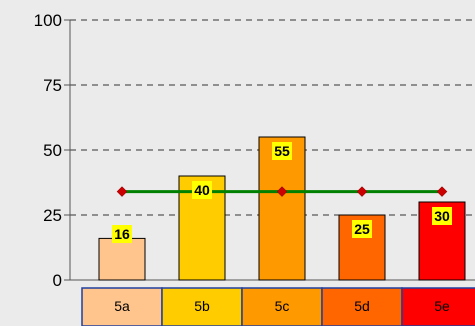 The height and width of the screenshot is (326, 475). I want to click on category-box-5d, so click(362, 306).